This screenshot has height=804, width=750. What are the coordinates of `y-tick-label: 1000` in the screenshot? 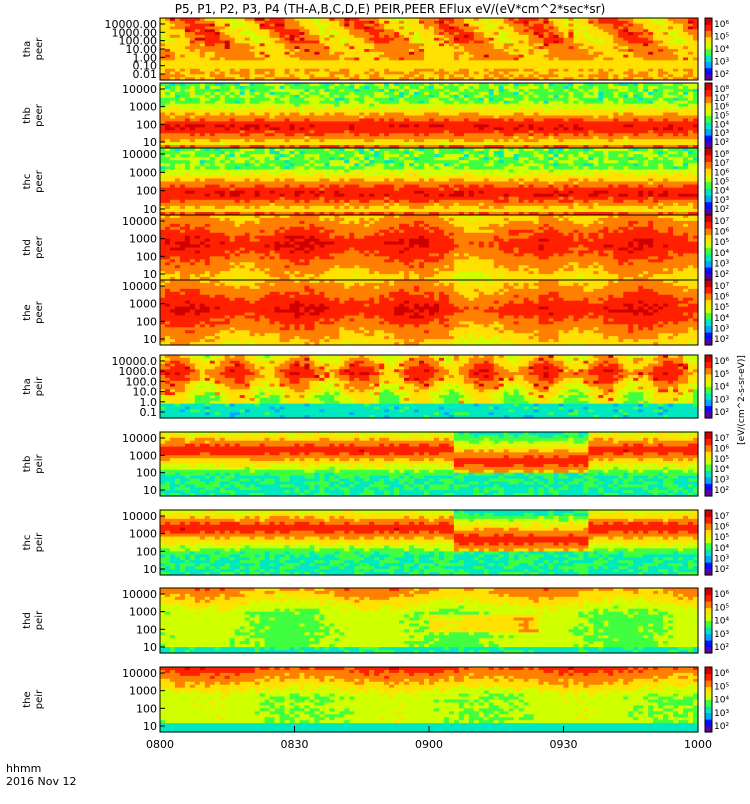 It's located at (143, 107).